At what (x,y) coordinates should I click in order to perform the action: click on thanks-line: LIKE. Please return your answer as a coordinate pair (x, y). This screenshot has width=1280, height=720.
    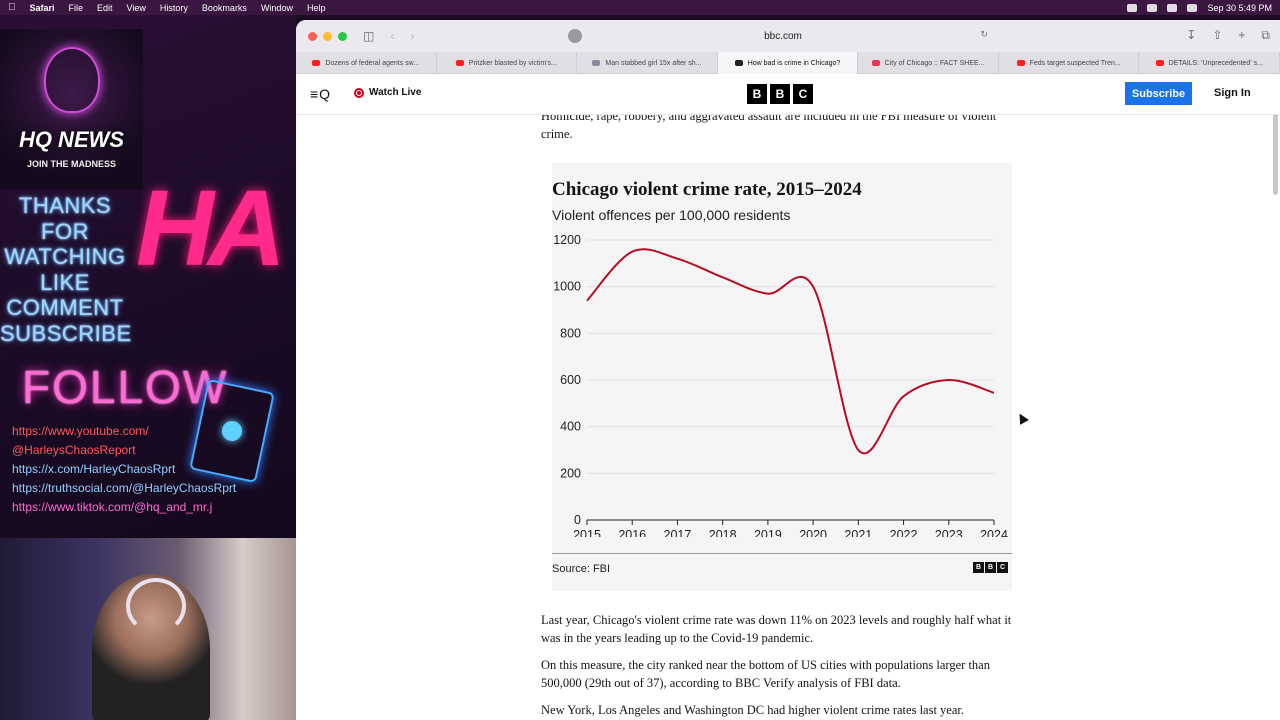
    Looking at the image, I should click on (65, 282).